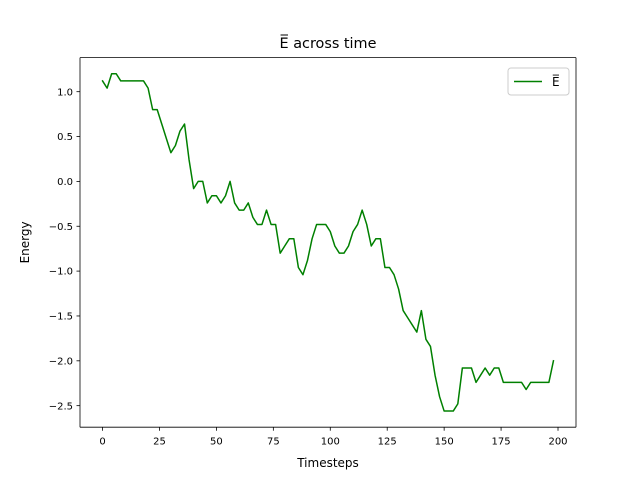  What do you see at coordinates (64, 249) in the screenshot?
I see `y-axis-ticks: 1.0 0.5 0.0 −0.5 −1.0 −1.5 −2.0 −2.5` at bounding box center [64, 249].